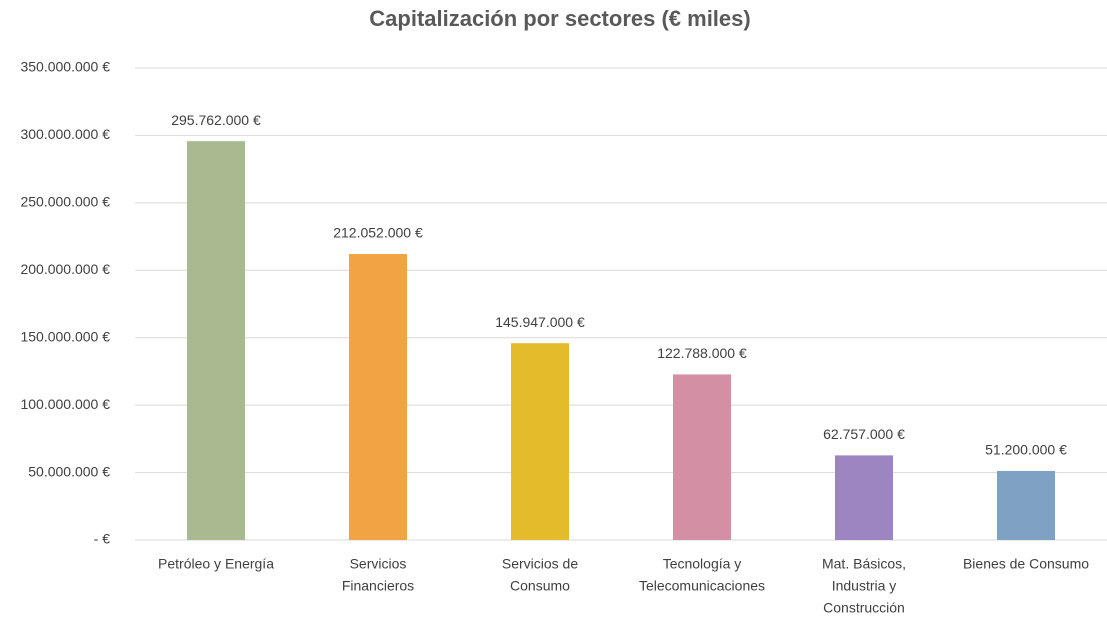 Image resolution: width=1107 pixels, height=629 pixels. I want to click on x-tick-label: Petróleo y Energía, so click(216, 564).